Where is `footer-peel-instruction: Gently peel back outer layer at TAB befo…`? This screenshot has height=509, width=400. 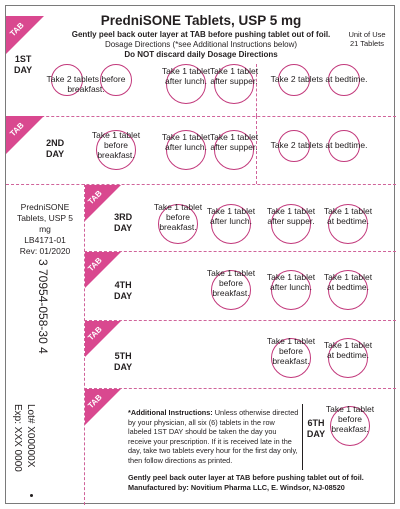 footer-peel-instruction: Gently peel back outer layer at TAB befo… is located at coordinates (246, 477).